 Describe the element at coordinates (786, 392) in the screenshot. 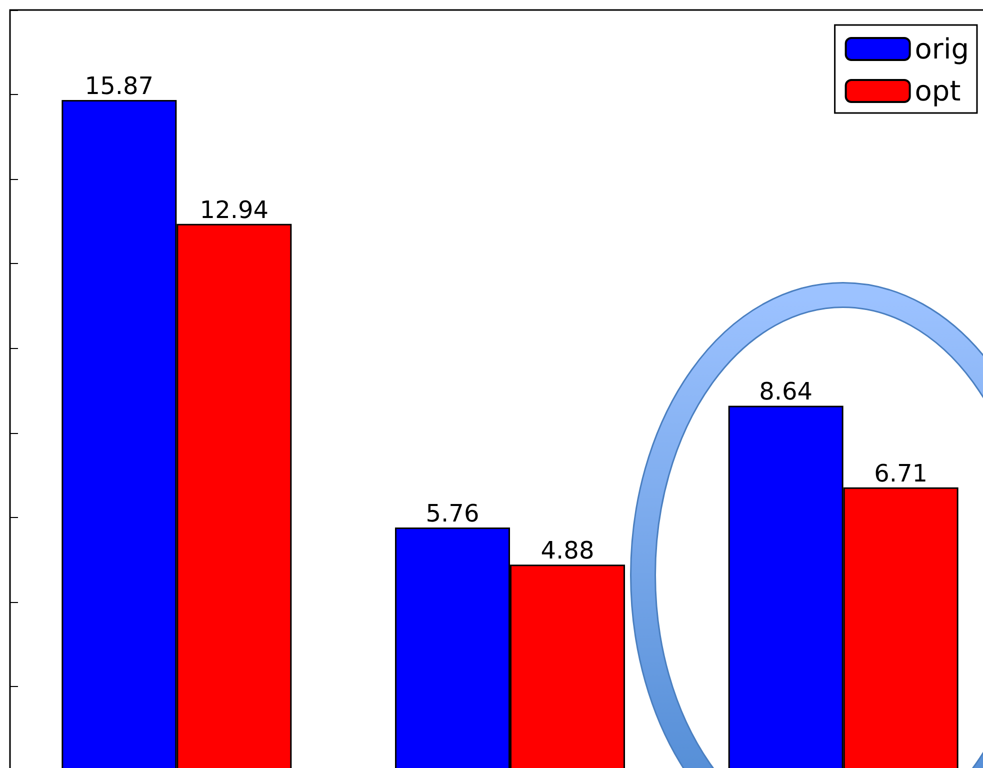

I see `data-label: 8.64` at that location.